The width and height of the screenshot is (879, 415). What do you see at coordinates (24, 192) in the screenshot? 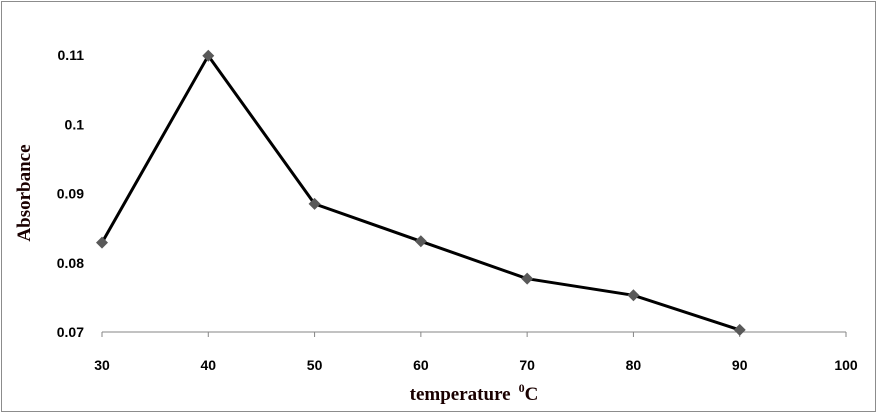
I see `y-axis-label: Absorbance` at bounding box center [24, 192].